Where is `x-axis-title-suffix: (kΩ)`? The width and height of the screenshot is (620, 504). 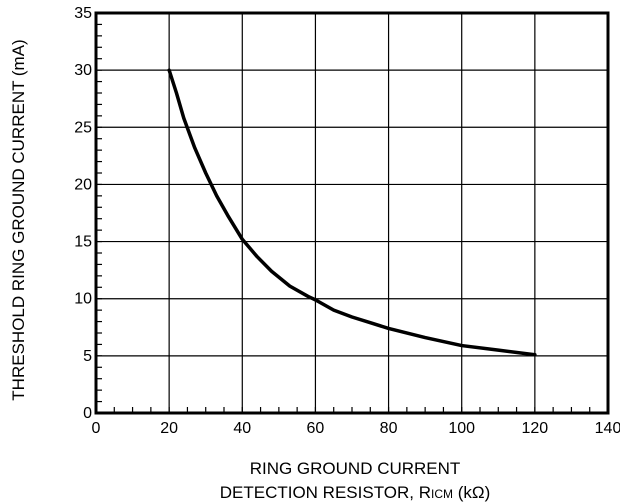
x-axis-title-suffix: (kΩ) is located at coordinates (471, 492).